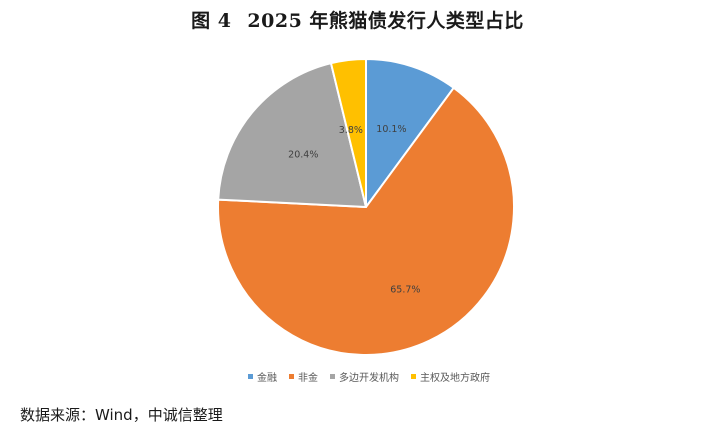  I want to click on data-label-sovereign: 3.8%, so click(351, 130).